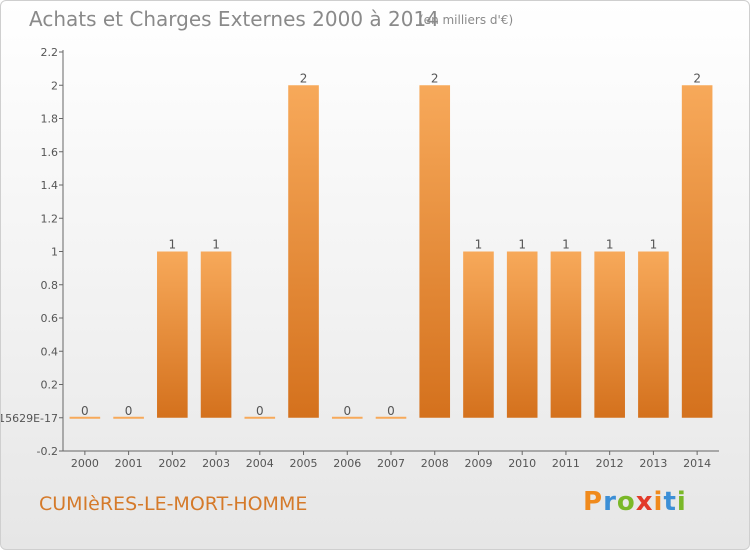 The image size is (750, 550). What do you see at coordinates (626, 502) in the screenshot?
I see `logo-letter: o` at bounding box center [626, 502].